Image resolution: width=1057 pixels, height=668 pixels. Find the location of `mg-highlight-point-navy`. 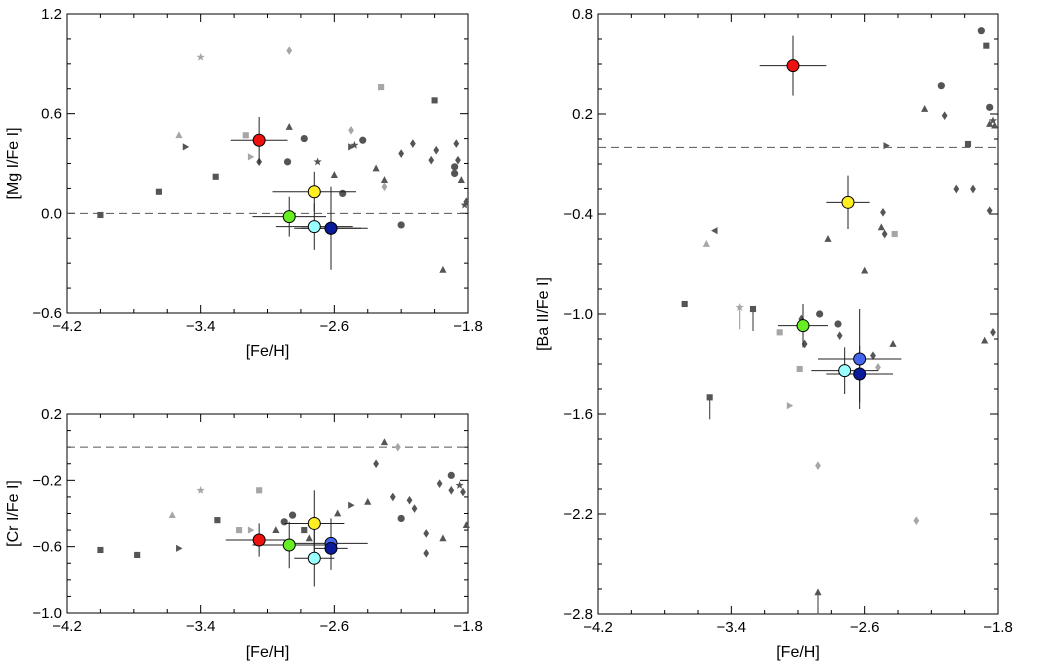

mg-highlight-point-navy is located at coordinates (331, 228).